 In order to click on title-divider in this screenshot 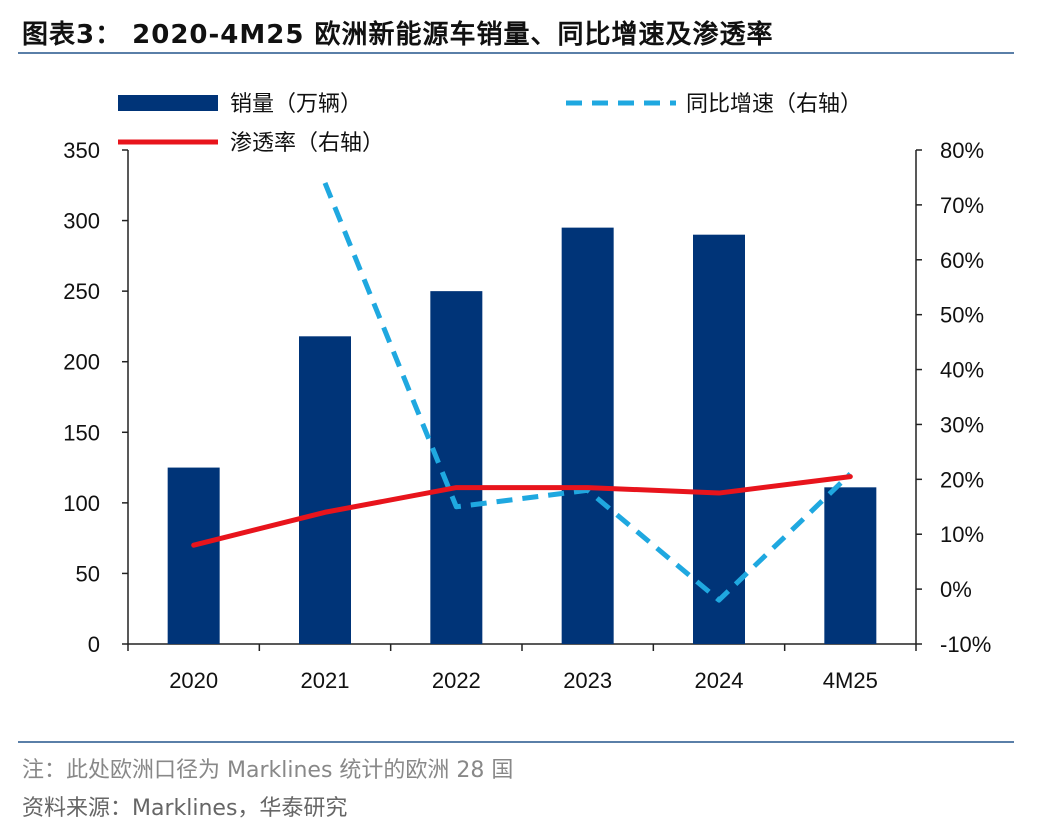, I will do `click(516, 53)`.